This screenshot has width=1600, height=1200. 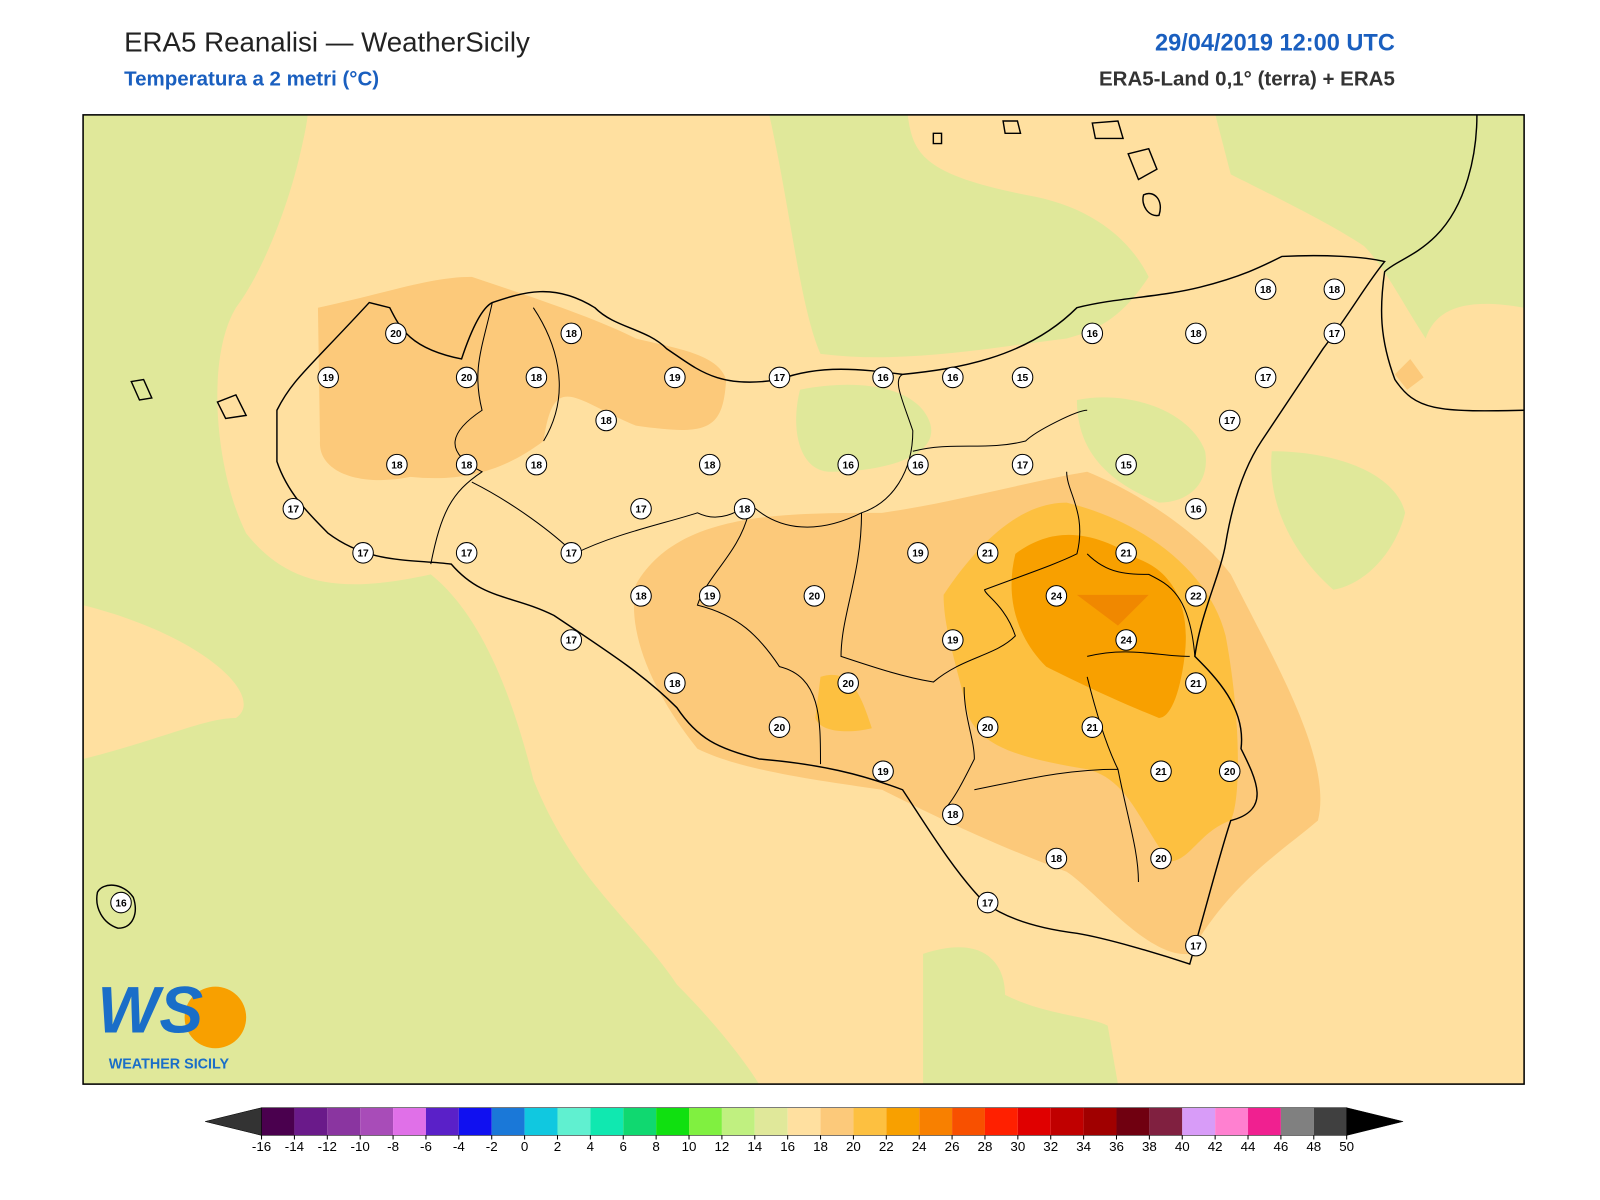 What do you see at coordinates (919, 1146) in the screenshot?
I see `colorbar-tick-label: 24` at bounding box center [919, 1146].